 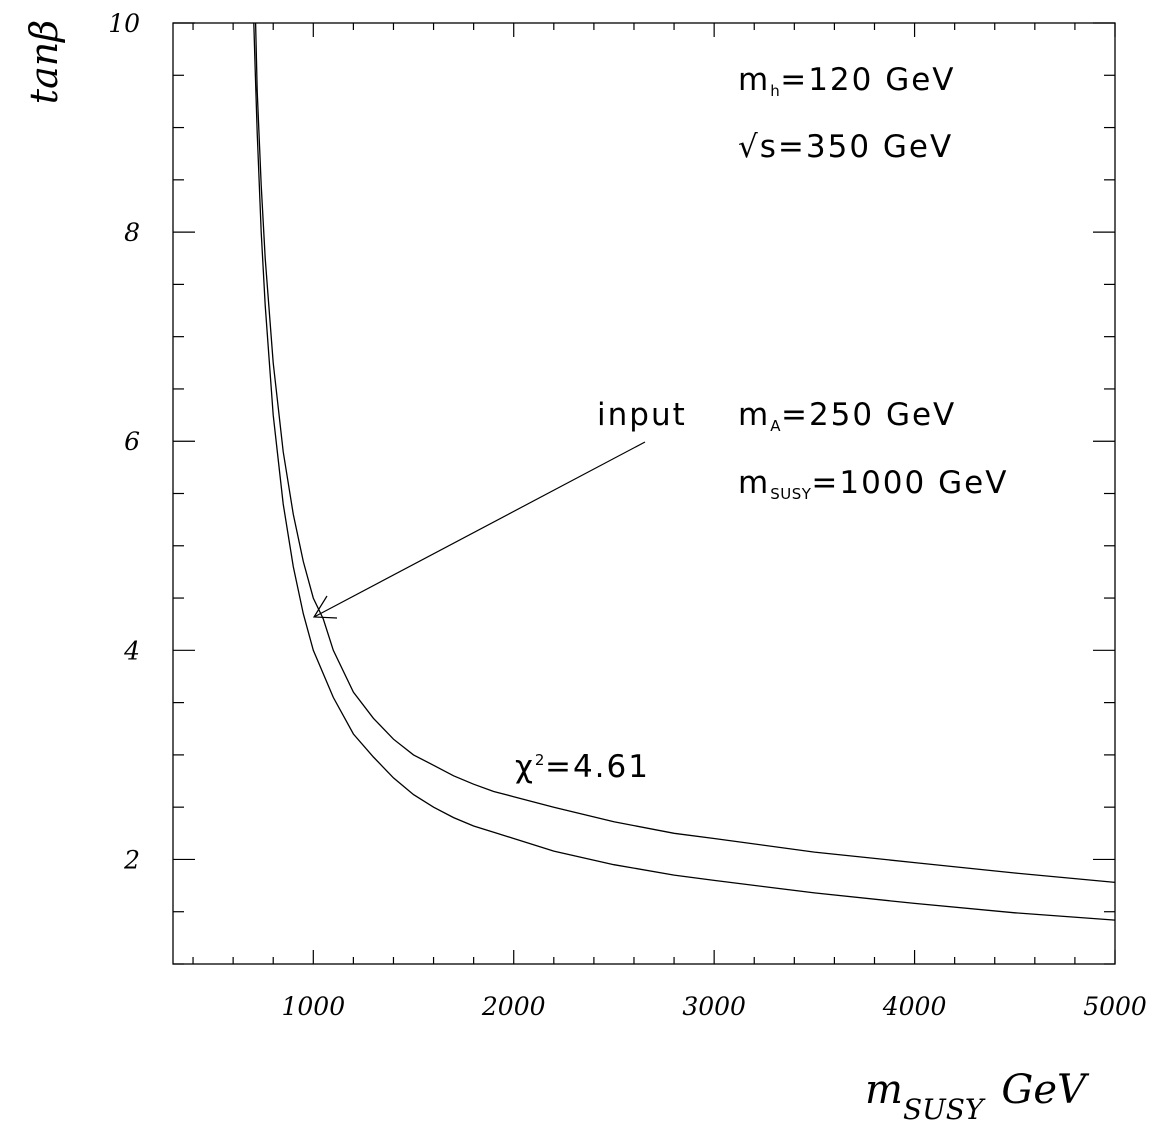 I want to click on x-tick-label: 2000, so click(x=513, y=1006).